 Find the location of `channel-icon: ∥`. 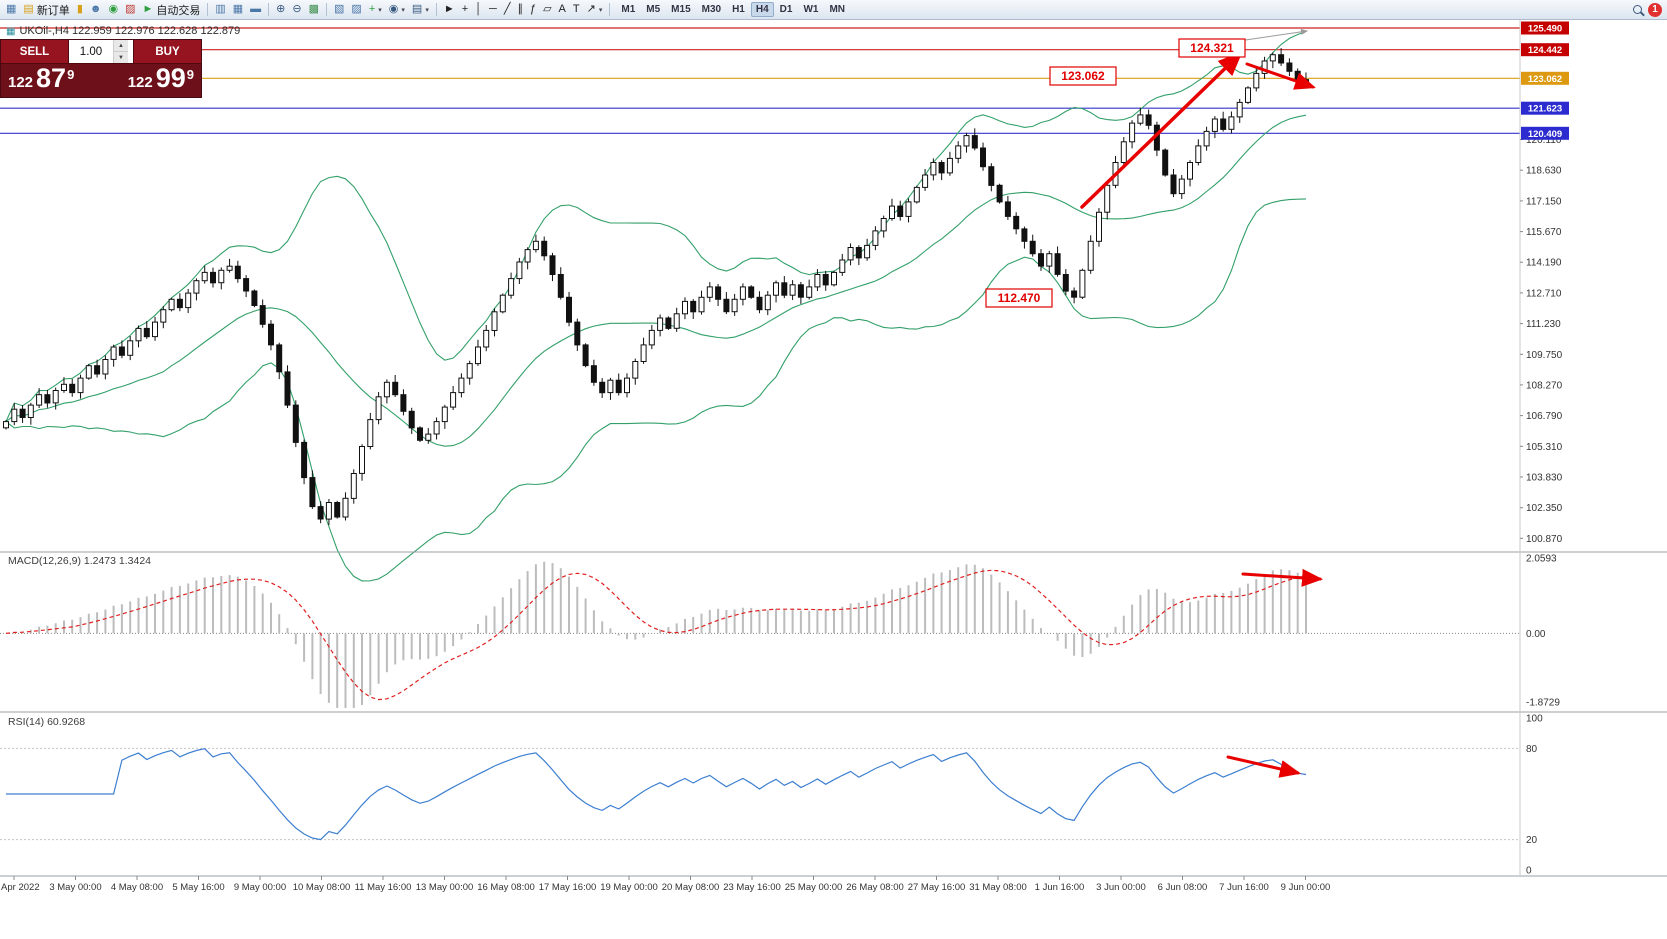

channel-icon: ∥ is located at coordinates (520, 10).